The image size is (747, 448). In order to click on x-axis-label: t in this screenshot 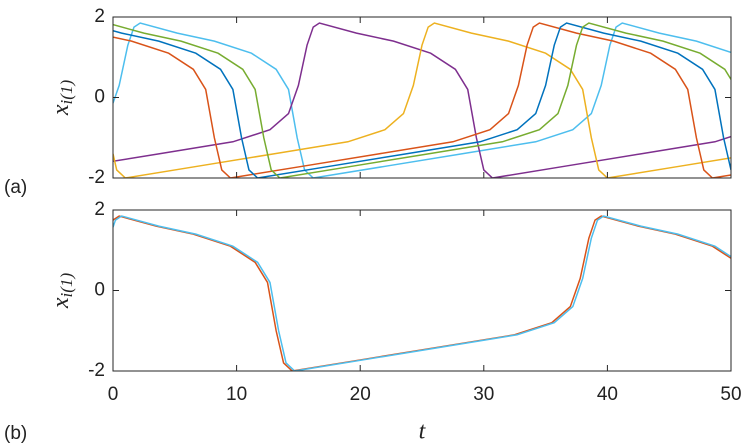, I will do `click(423, 432)`.